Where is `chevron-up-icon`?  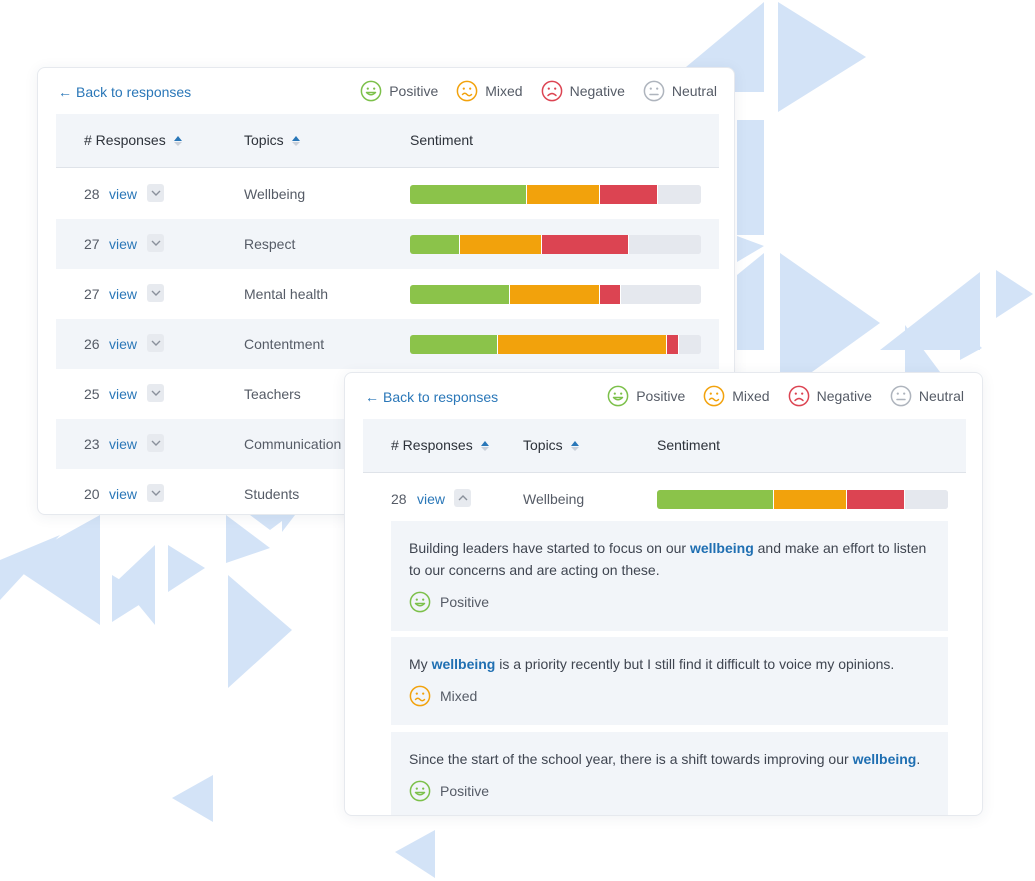 chevron-up-icon is located at coordinates (462, 498).